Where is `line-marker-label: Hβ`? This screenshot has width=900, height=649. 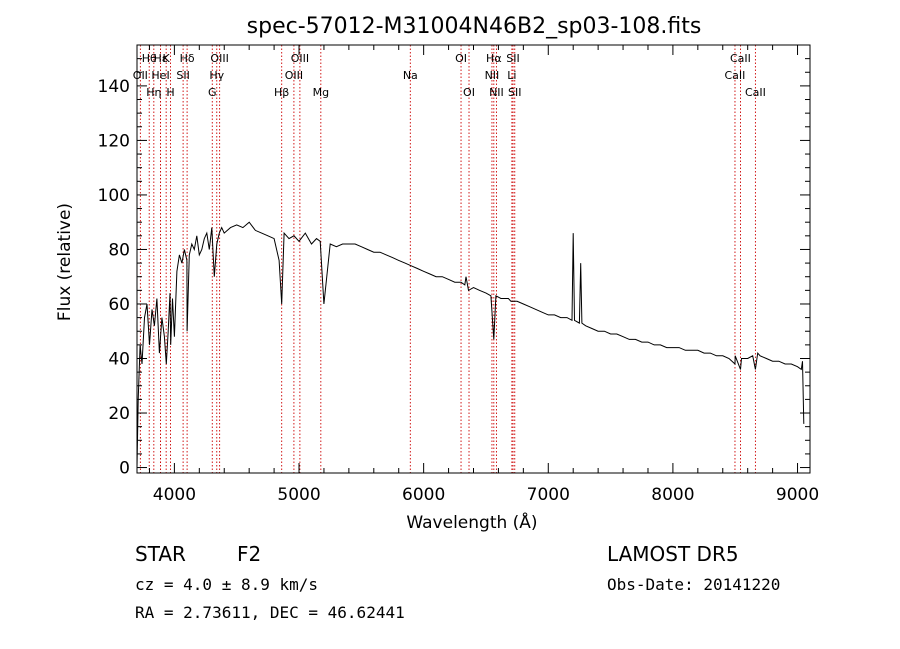
line-marker-label: Hβ is located at coordinates (281, 92).